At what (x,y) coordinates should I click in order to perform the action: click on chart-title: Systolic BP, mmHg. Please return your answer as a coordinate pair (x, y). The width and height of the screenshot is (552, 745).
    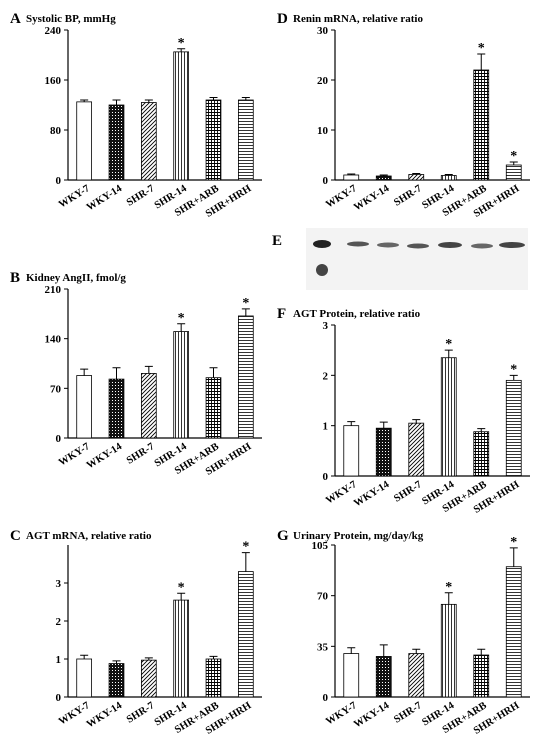
    Looking at the image, I should click on (71, 19).